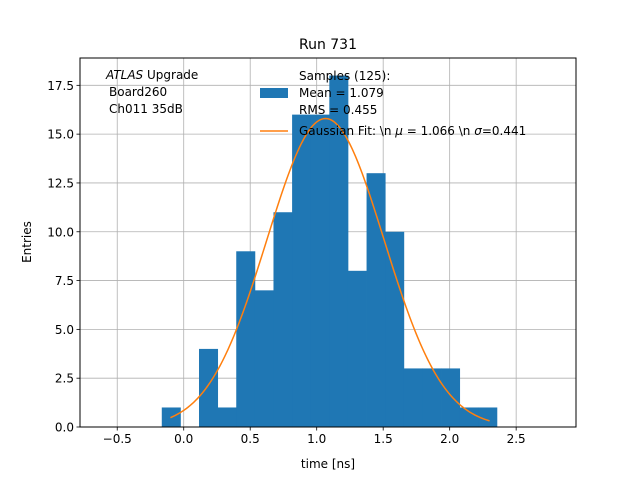  Describe the element at coordinates (449, 439) in the screenshot. I see `x-tick-label: 2.0` at that location.